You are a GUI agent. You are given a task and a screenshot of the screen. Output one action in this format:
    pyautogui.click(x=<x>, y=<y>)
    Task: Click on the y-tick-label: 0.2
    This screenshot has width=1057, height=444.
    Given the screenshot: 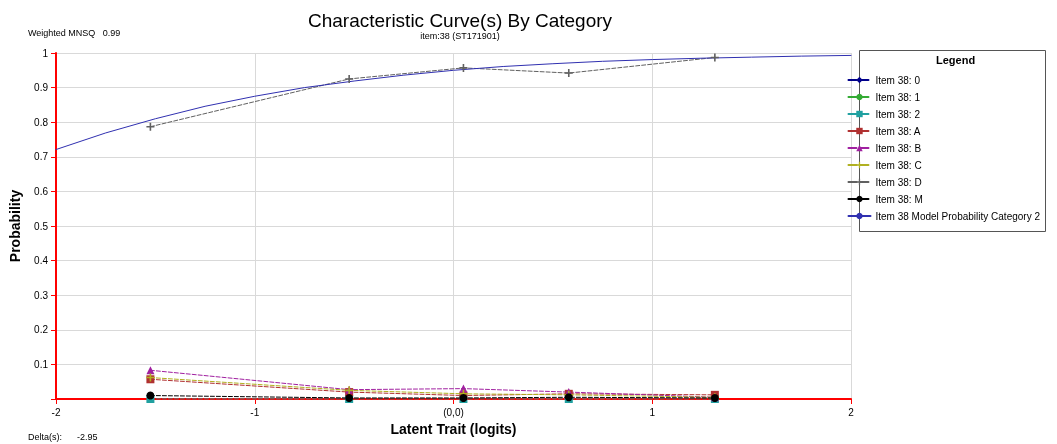 What is the action you would take?
    pyautogui.click(x=41, y=330)
    